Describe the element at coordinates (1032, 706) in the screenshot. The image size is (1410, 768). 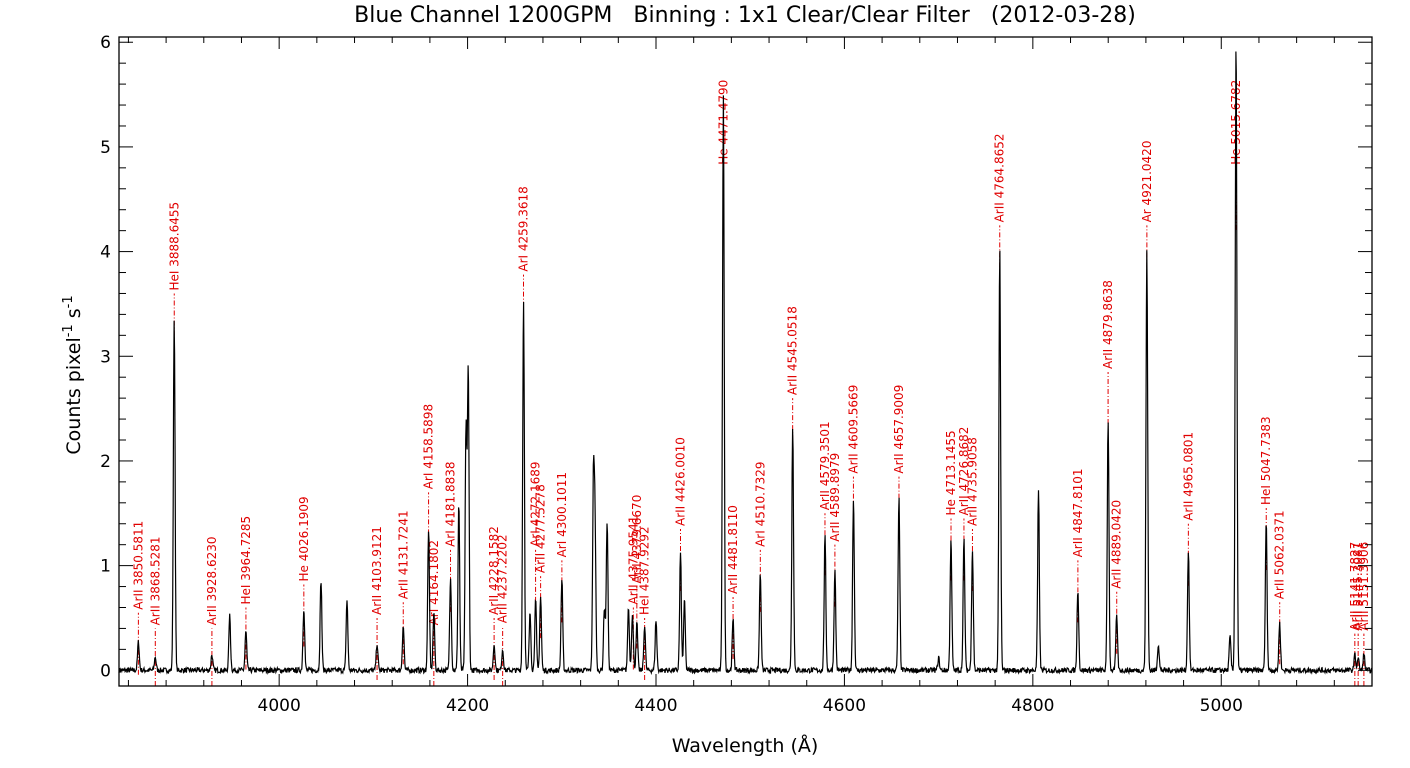
I see `x-tick-label: 4800` at that location.